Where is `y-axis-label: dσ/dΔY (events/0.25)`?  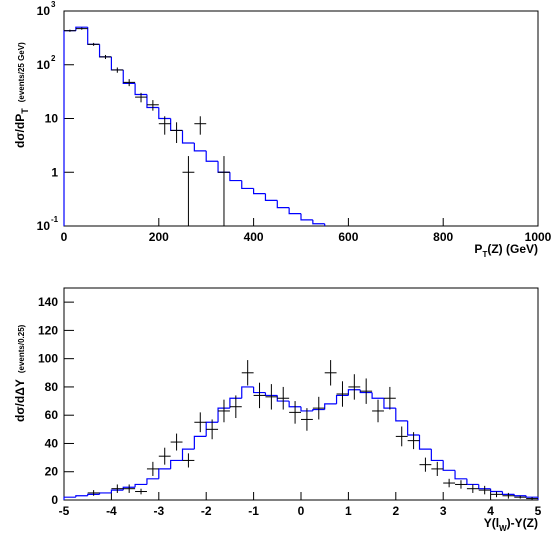 y-axis-label: dσ/dΔY (events/0.25) is located at coordinates (20, 373).